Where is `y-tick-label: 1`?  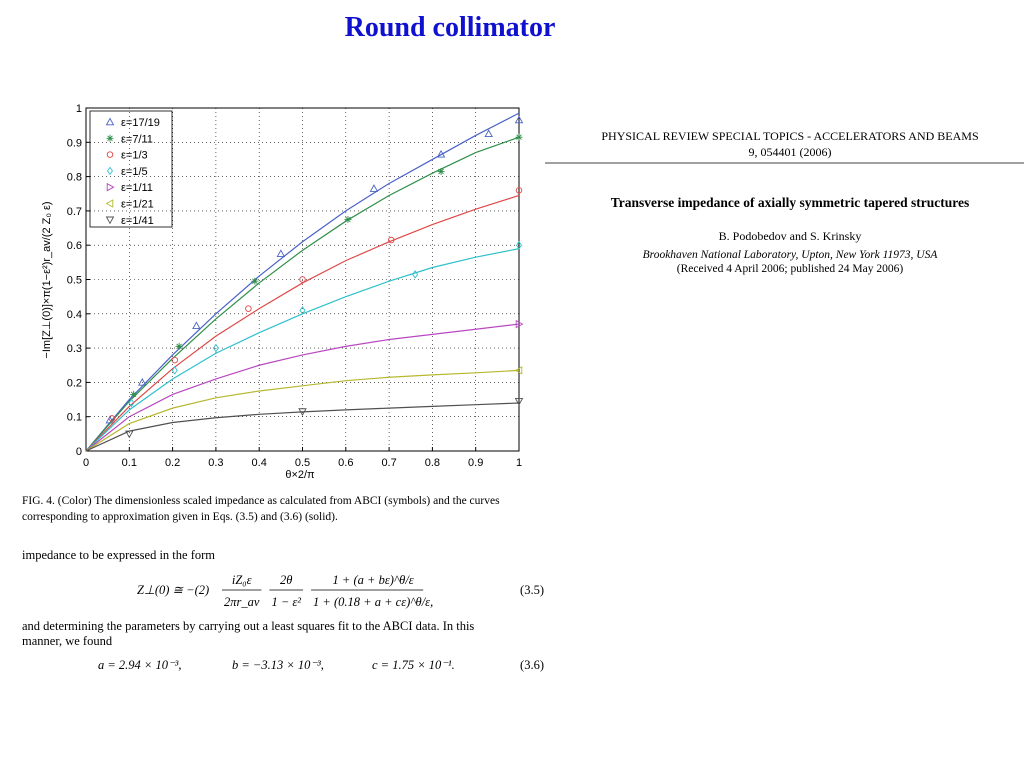
y-tick-label: 1 is located at coordinates (79, 109).